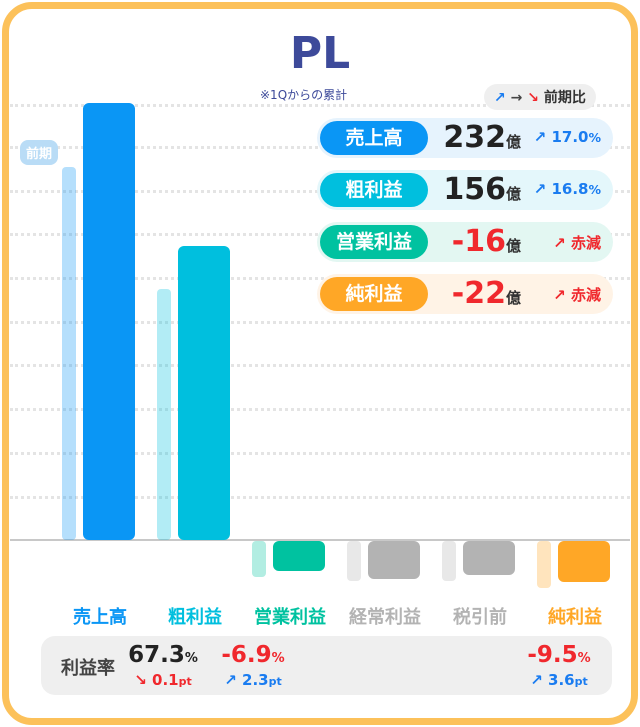 The image size is (640, 727). What do you see at coordinates (320, 540) in the screenshot?
I see `baseline` at bounding box center [320, 540].